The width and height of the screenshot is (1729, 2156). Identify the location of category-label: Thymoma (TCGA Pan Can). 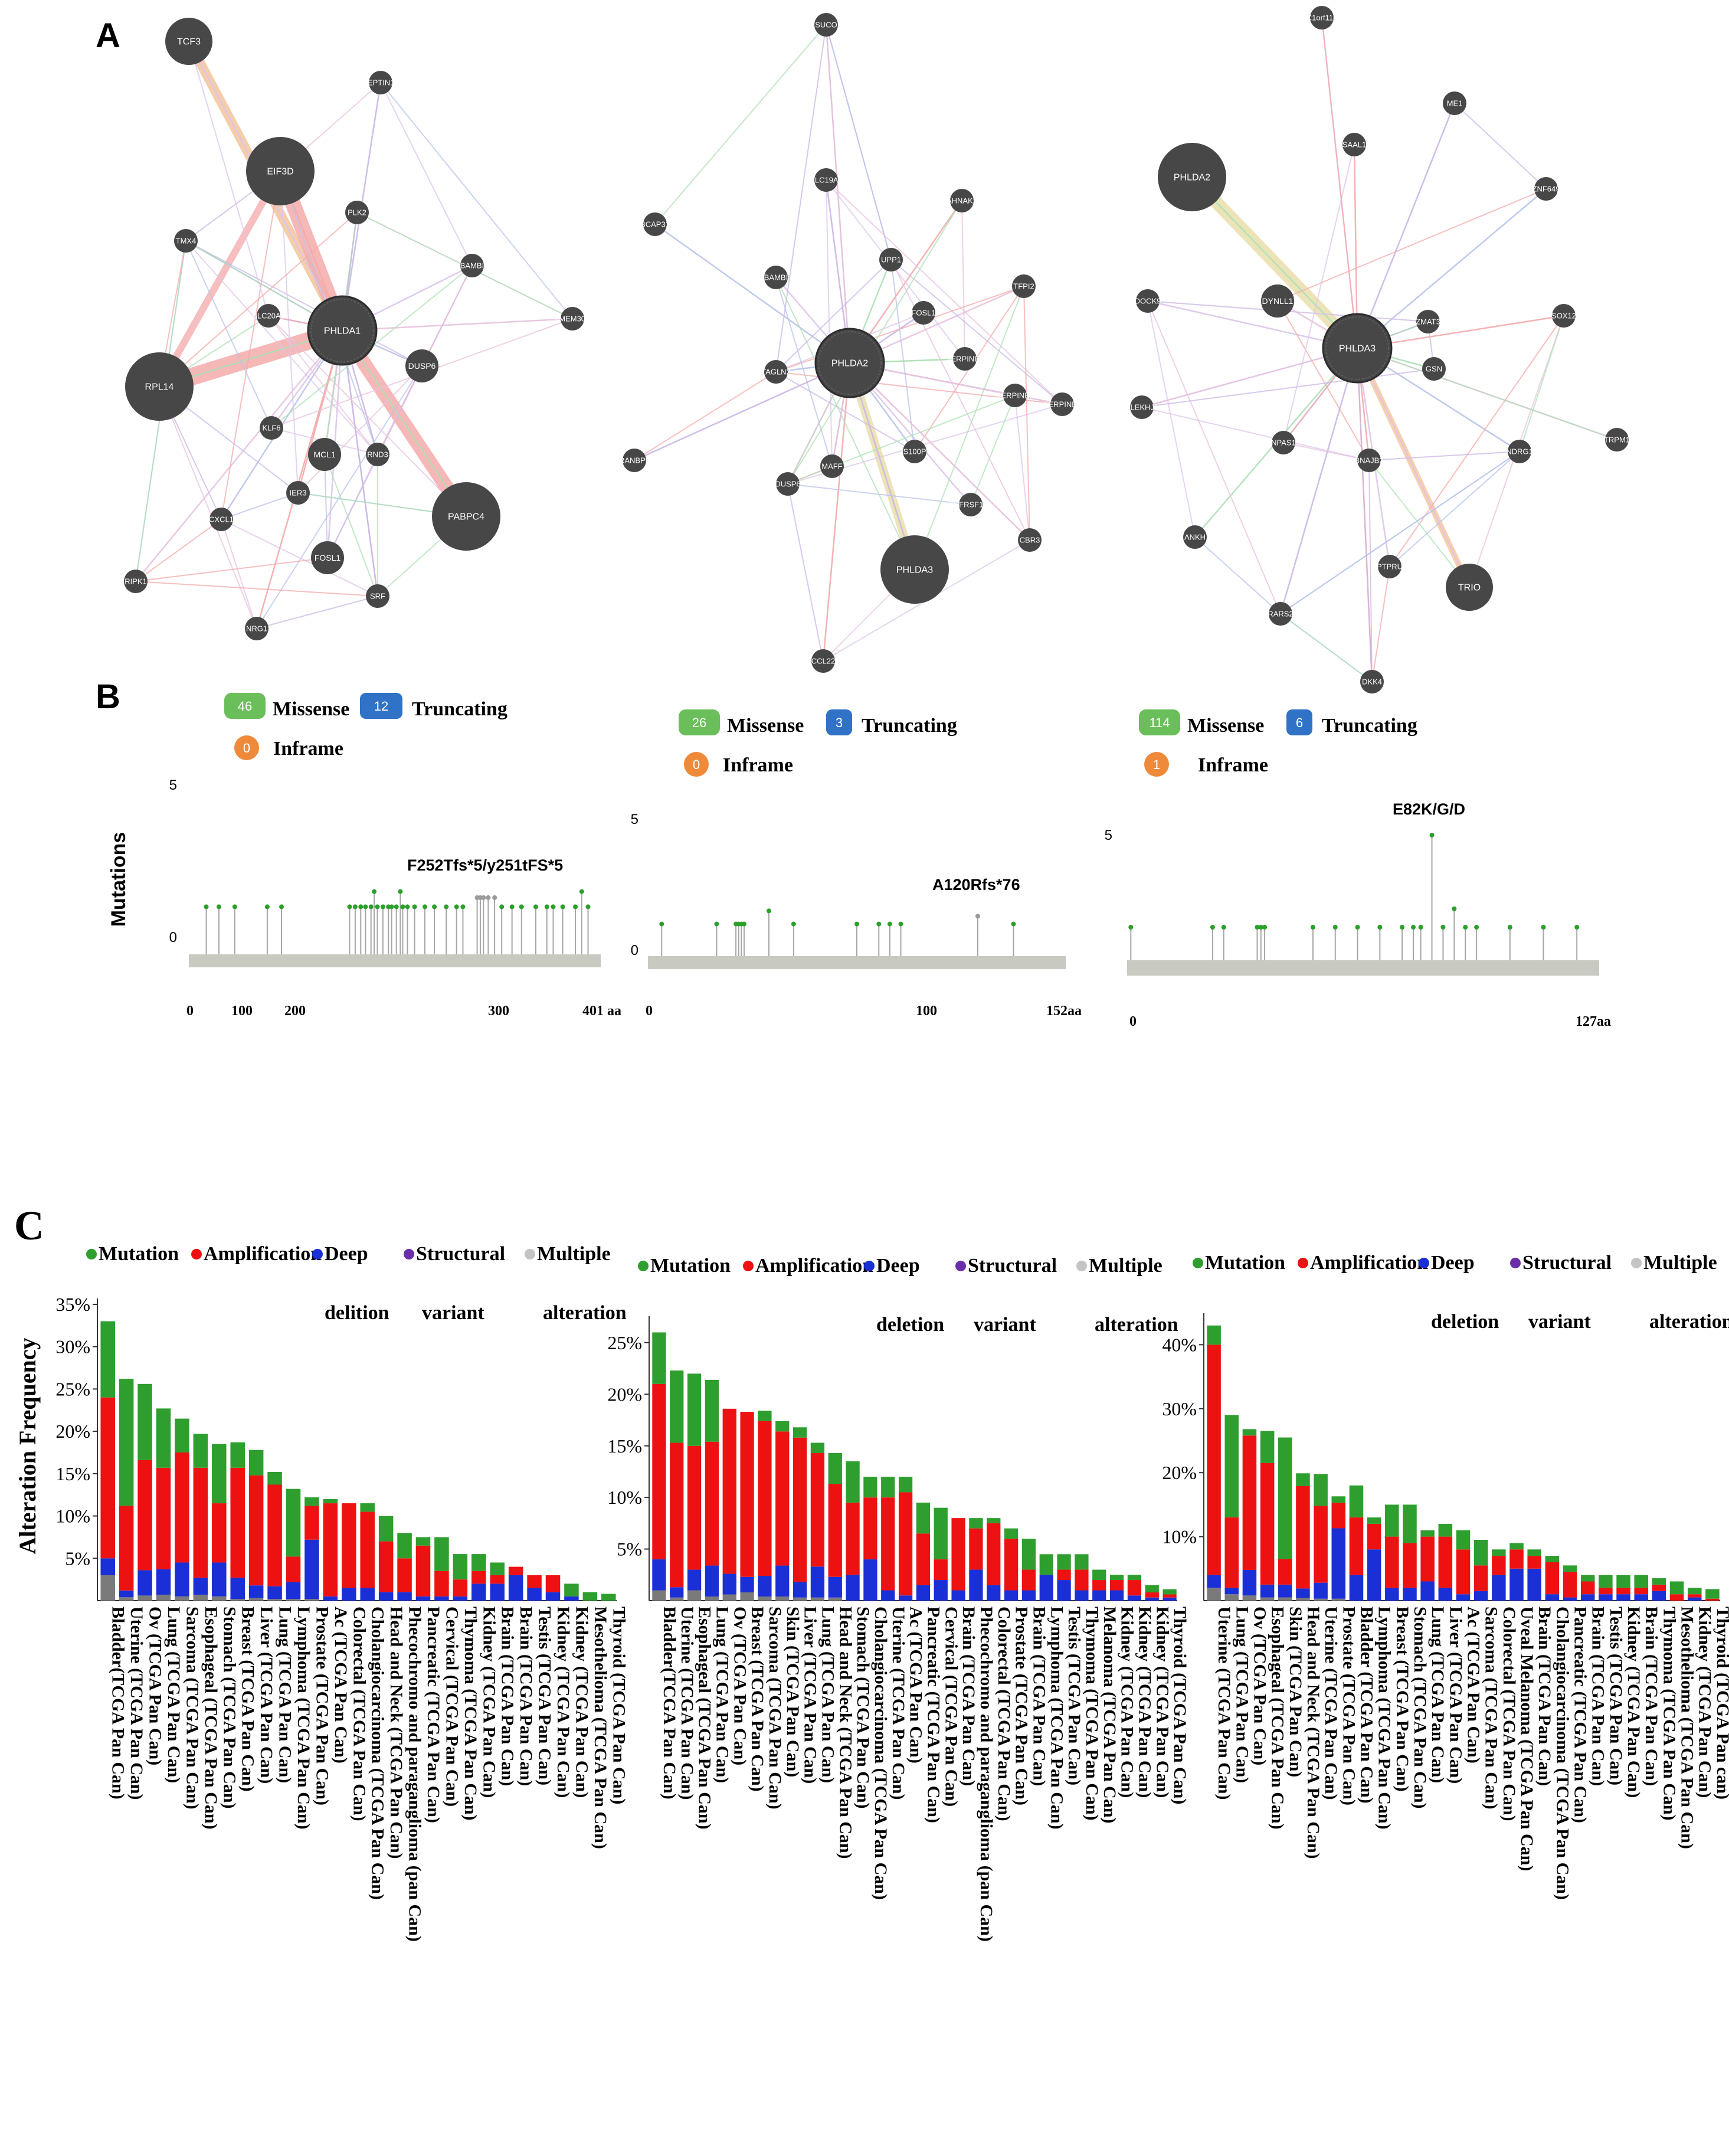
(471, 1714).